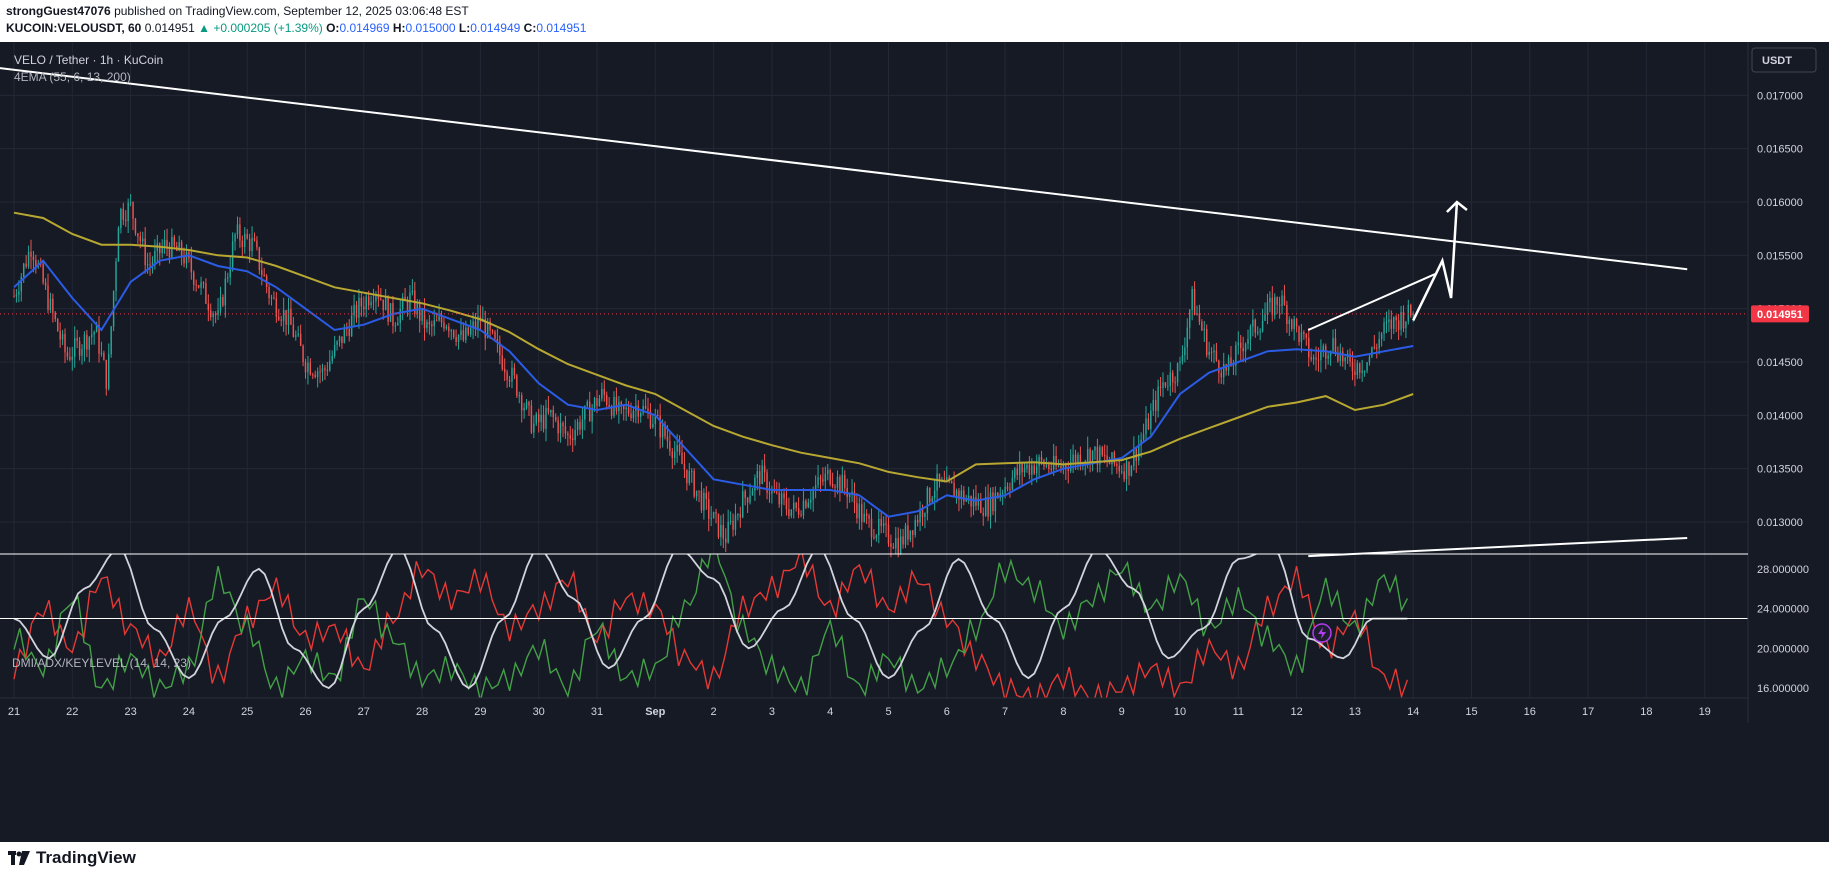 This screenshot has height=877, width=1829. What do you see at coordinates (1783, 570) in the screenshot?
I see `osc-y-tick-label: 28.000000` at bounding box center [1783, 570].